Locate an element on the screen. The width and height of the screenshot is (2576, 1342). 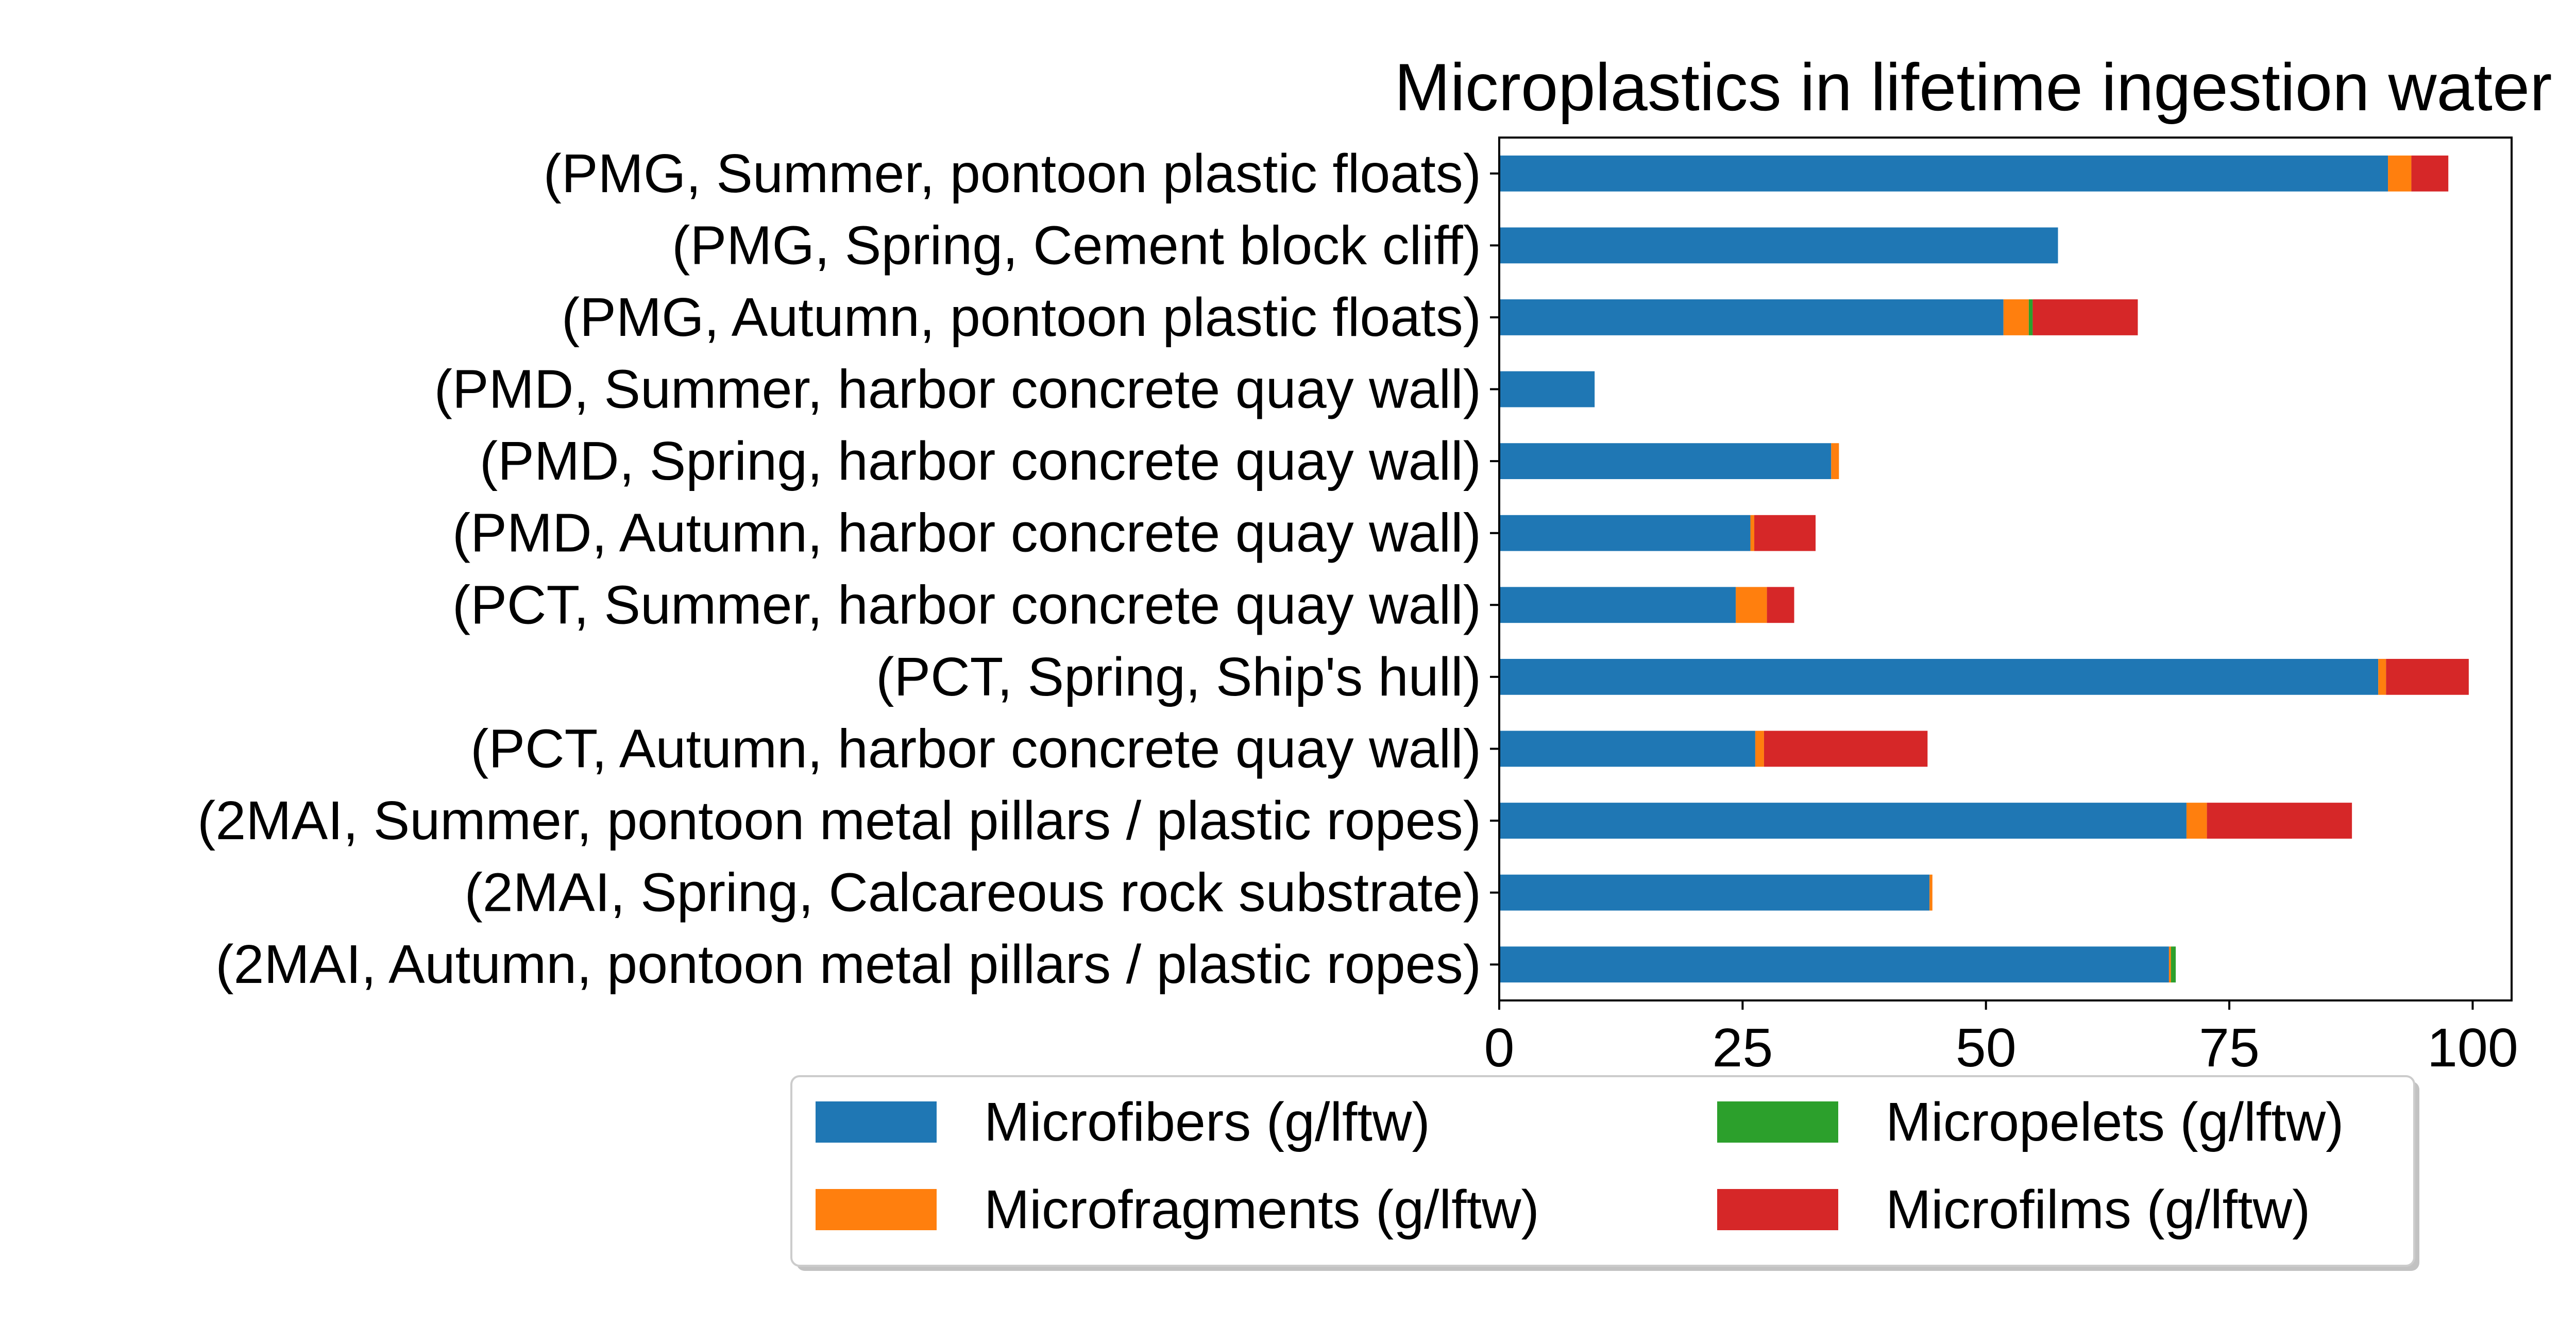
y-tick-label: (PMD, Spring, harbor concrete quay wall) is located at coordinates (980, 461).